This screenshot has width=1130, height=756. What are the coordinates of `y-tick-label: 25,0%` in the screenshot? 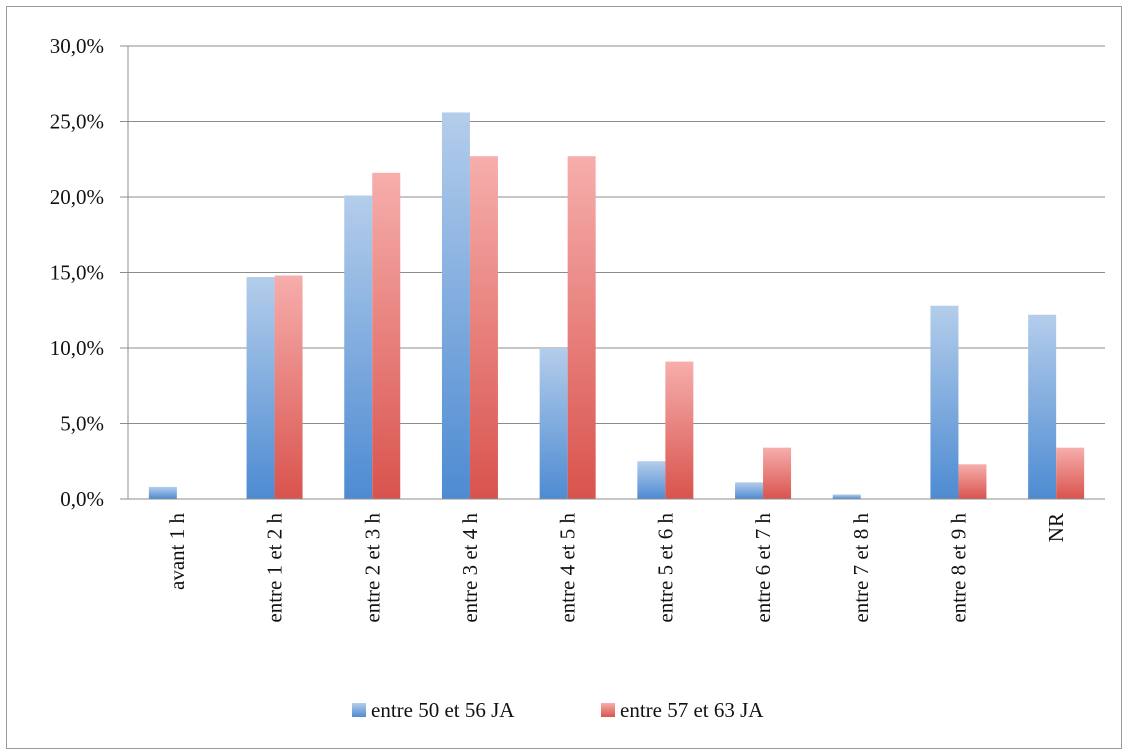 It's located at (77, 122).